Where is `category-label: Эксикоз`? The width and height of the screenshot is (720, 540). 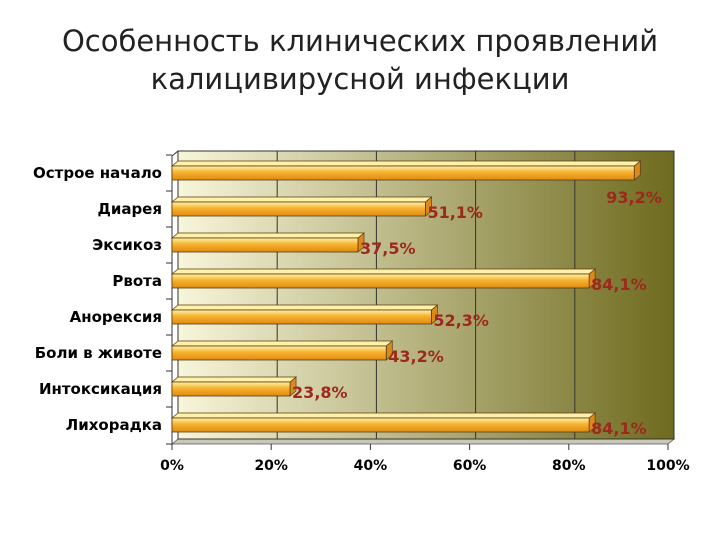 category-label: Эксикоз is located at coordinates (127, 245).